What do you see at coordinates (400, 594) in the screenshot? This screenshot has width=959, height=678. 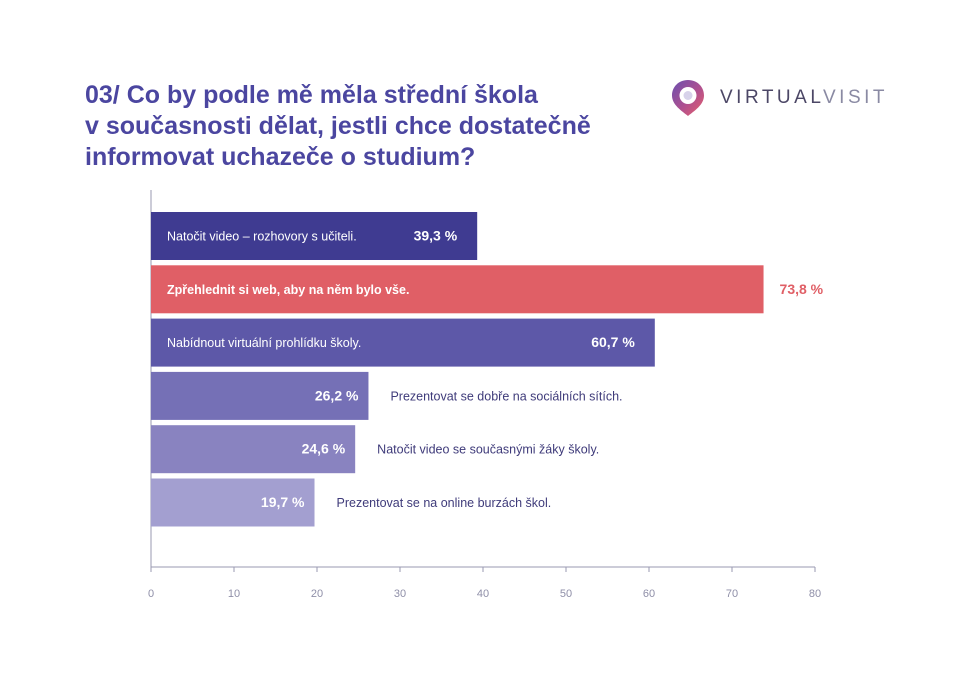 I see `x-tick-label: 30` at bounding box center [400, 594].